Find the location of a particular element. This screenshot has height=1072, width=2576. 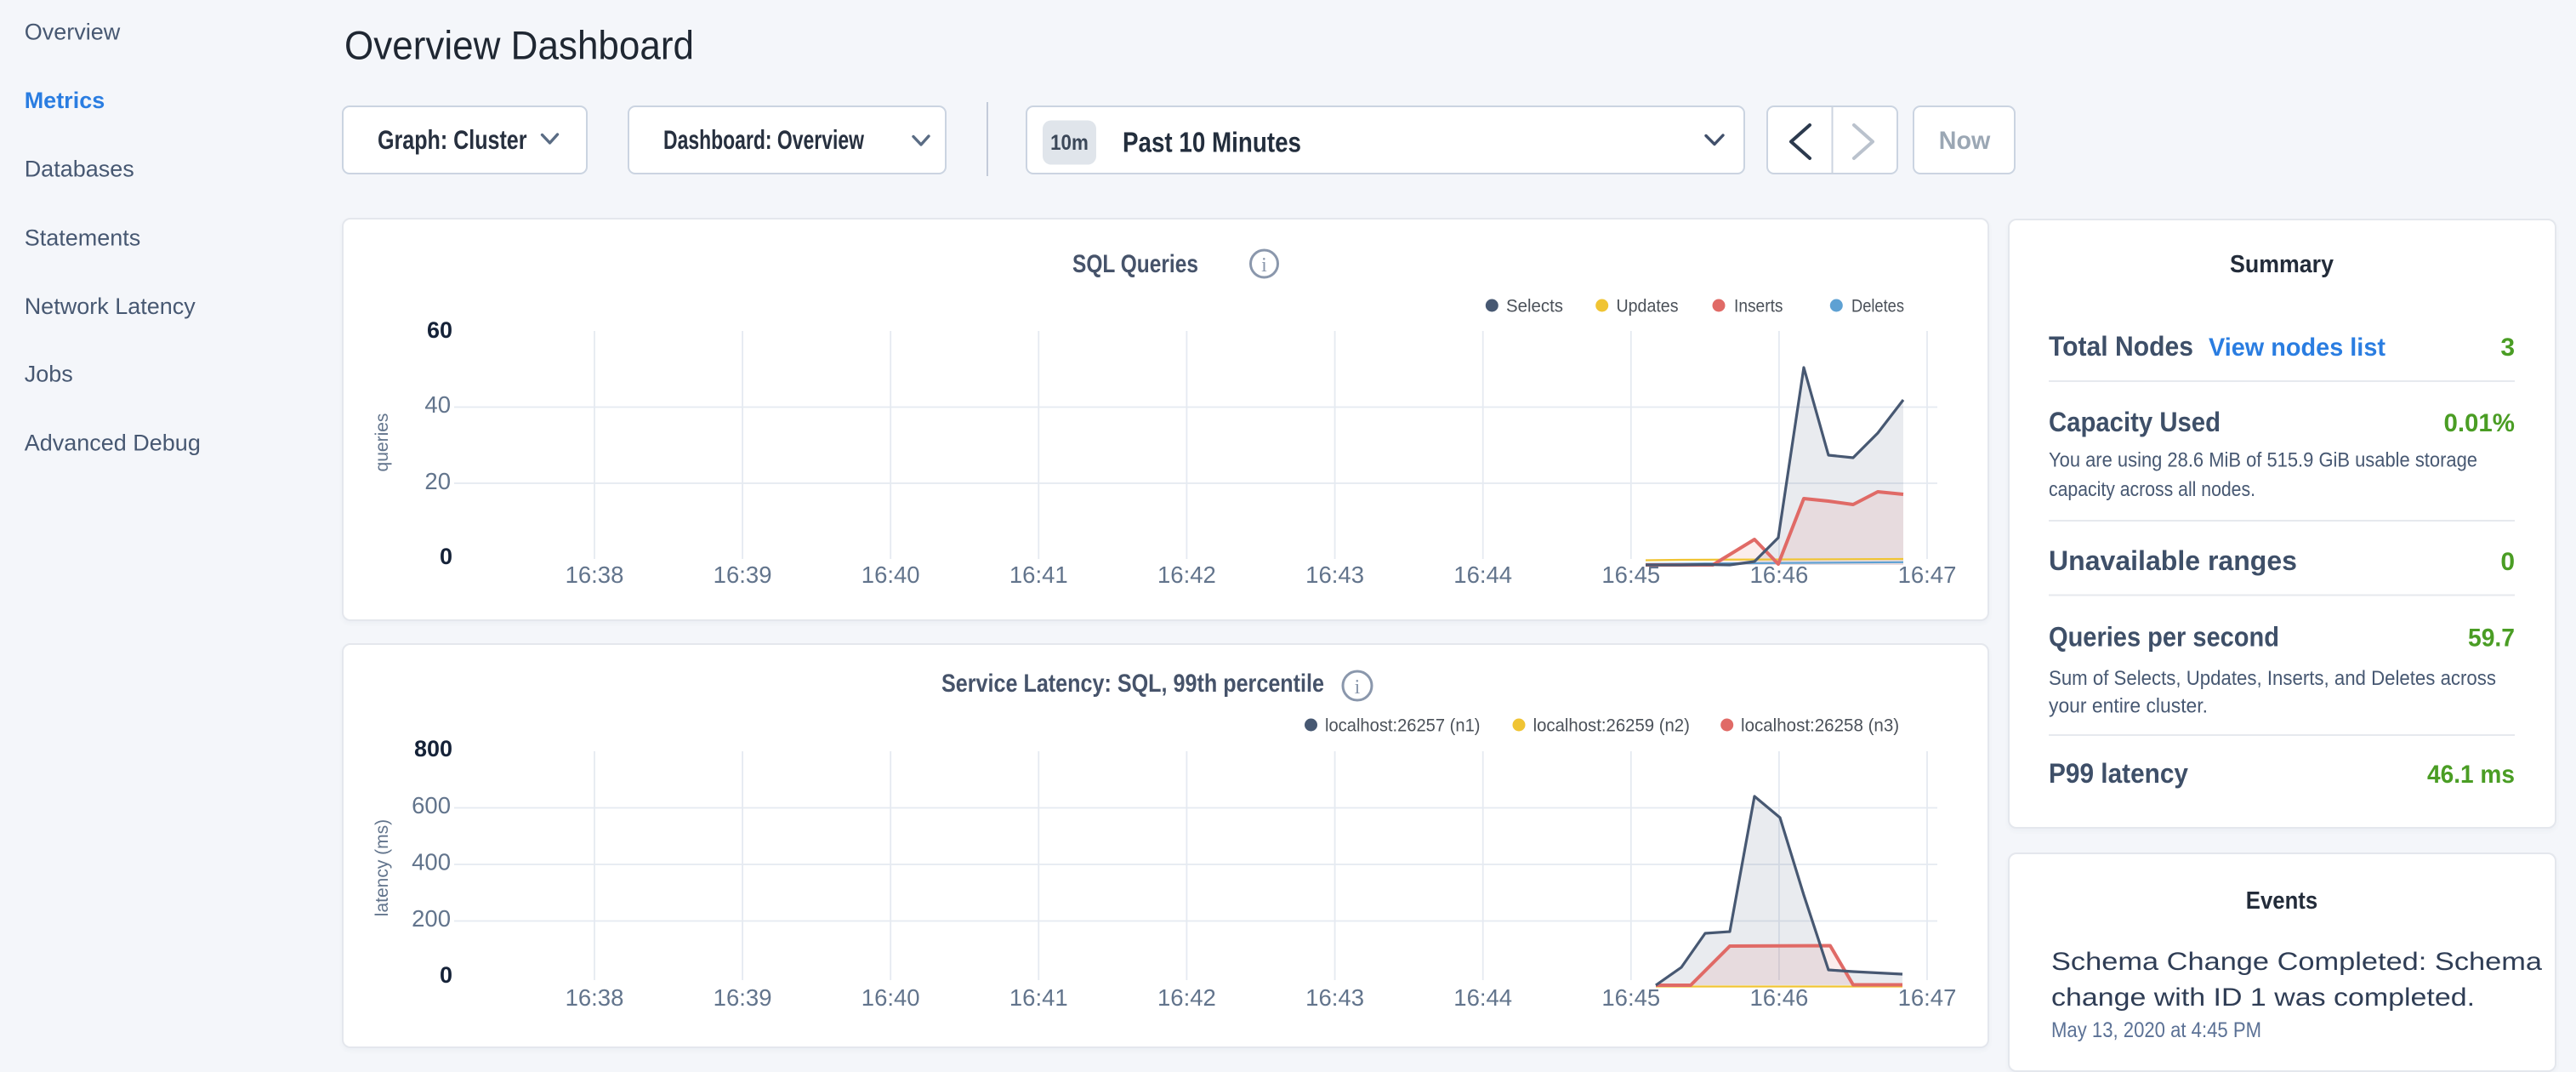

svg-text:Schema Change Completed: Schem: Schema Change Completed: Schema is located at coordinates (2296, 962).